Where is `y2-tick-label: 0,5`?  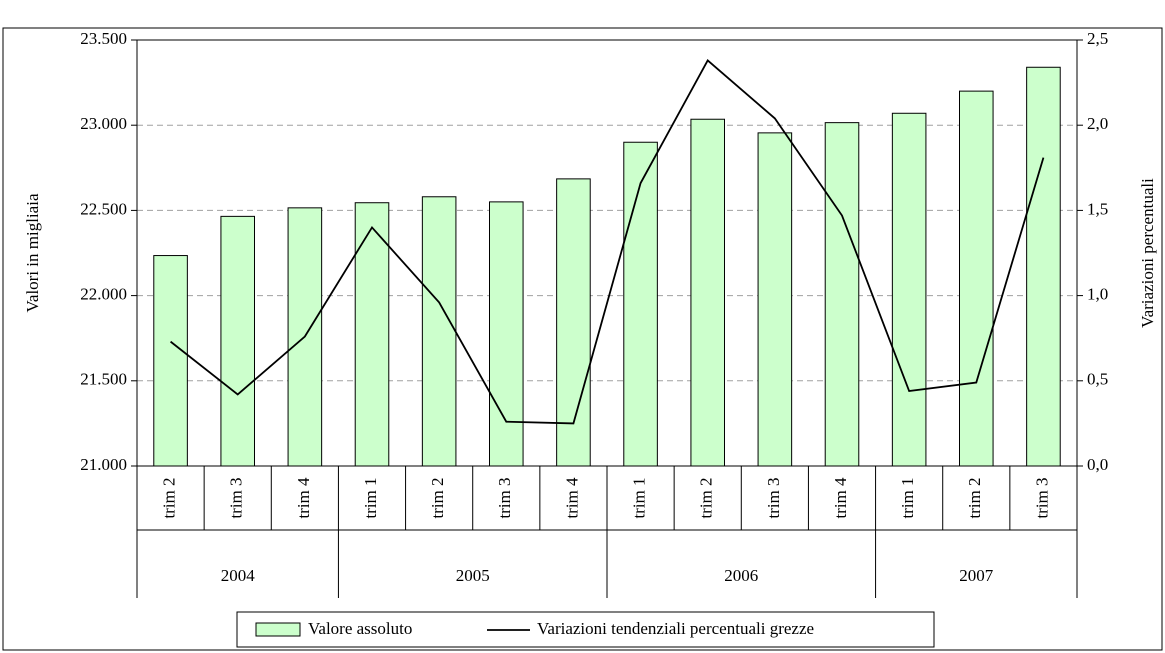
y2-tick-label: 0,5 is located at coordinates (1097, 379).